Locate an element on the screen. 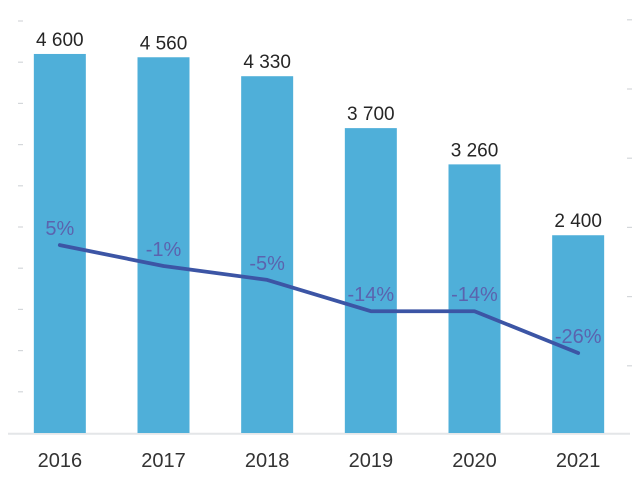  x-axis-label-2017: 2017 is located at coordinates (163, 461).